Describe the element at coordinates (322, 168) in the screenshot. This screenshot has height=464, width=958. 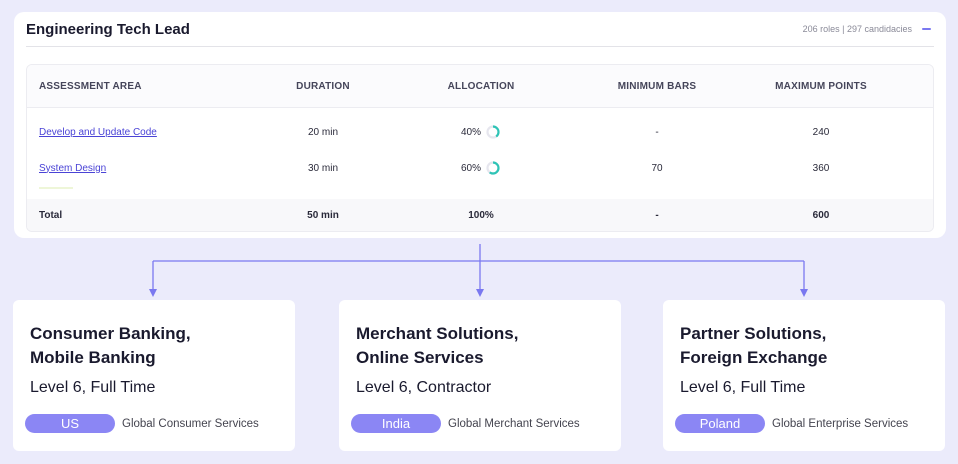
I see `duration-cell: 30 min` at that location.